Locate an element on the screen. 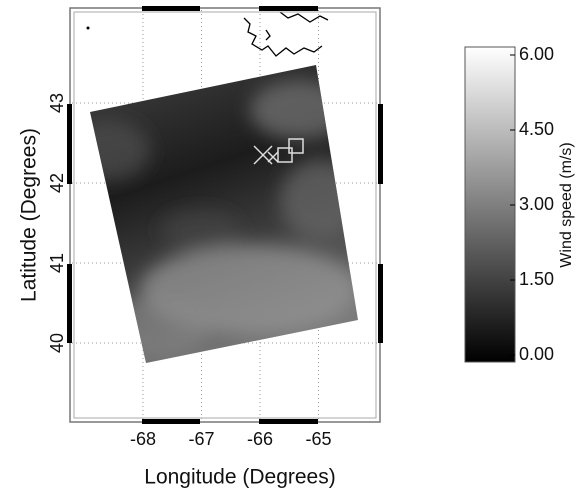 This screenshot has width=579, height=496. x-axis-label: Longitude (Degrees) is located at coordinates (239, 477).